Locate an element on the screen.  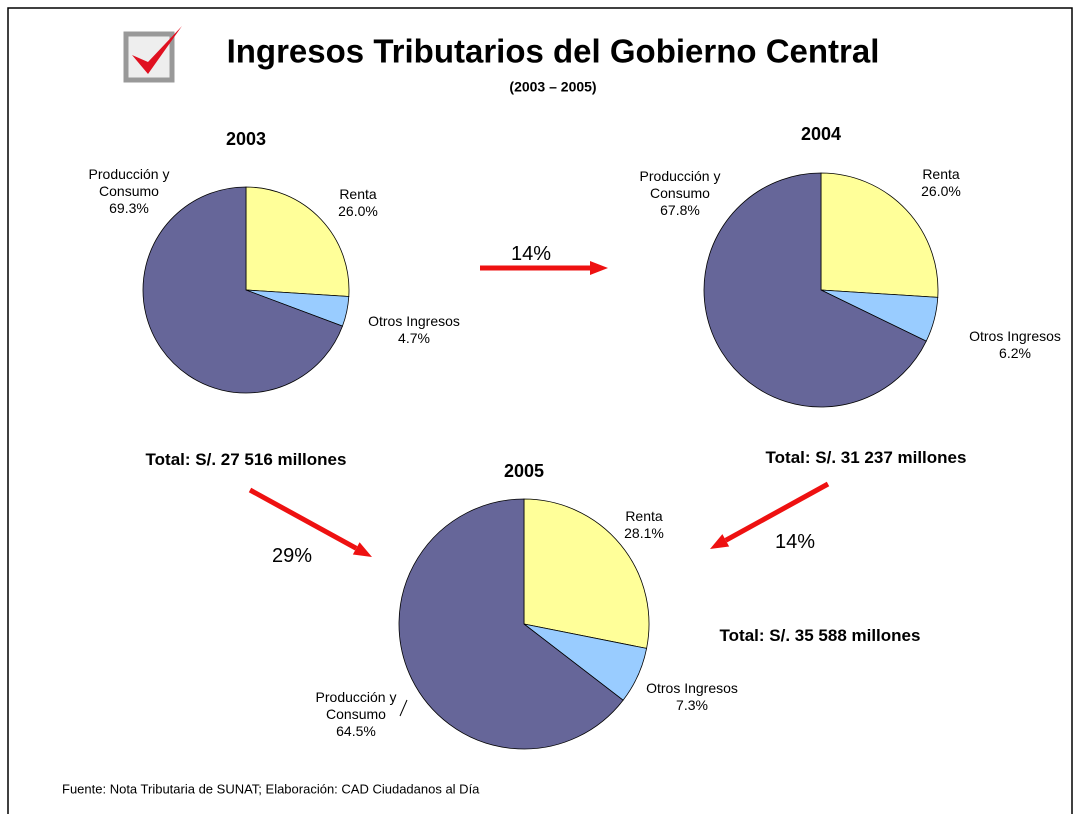
leader-line is located at coordinates (403, 708).